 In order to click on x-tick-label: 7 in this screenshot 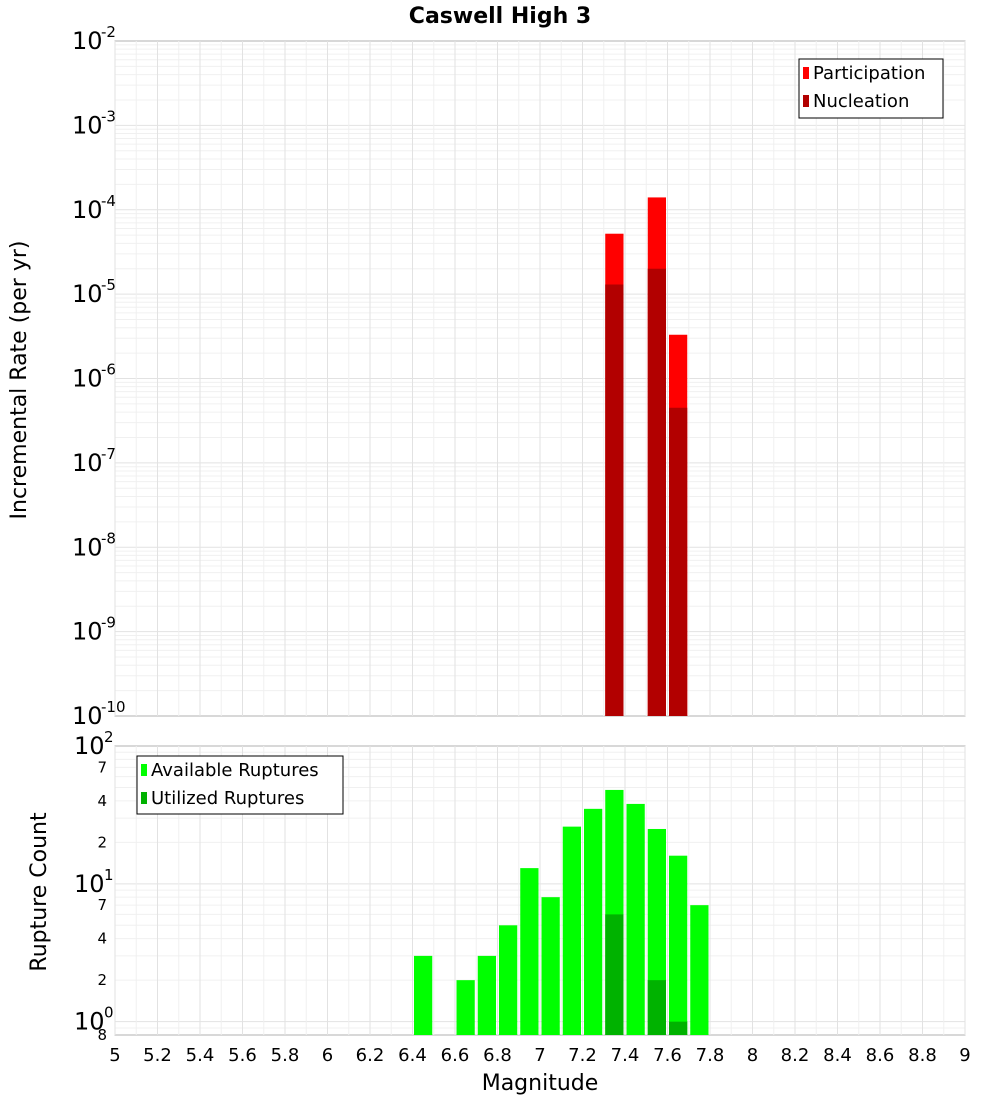, I will do `click(539, 1055)`.